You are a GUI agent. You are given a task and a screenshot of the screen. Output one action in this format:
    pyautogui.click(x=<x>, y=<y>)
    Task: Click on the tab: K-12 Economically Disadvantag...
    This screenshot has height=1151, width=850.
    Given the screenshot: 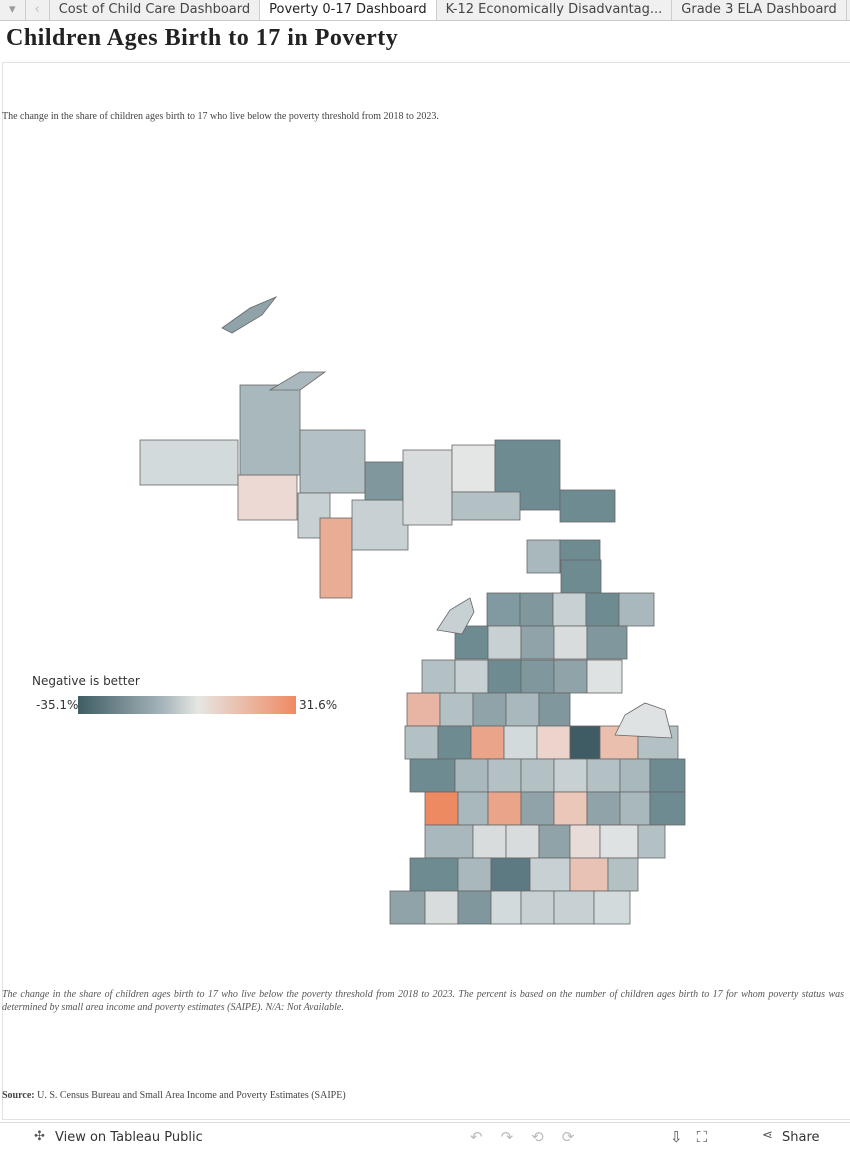 What is the action you would take?
    pyautogui.click(x=555, y=10)
    